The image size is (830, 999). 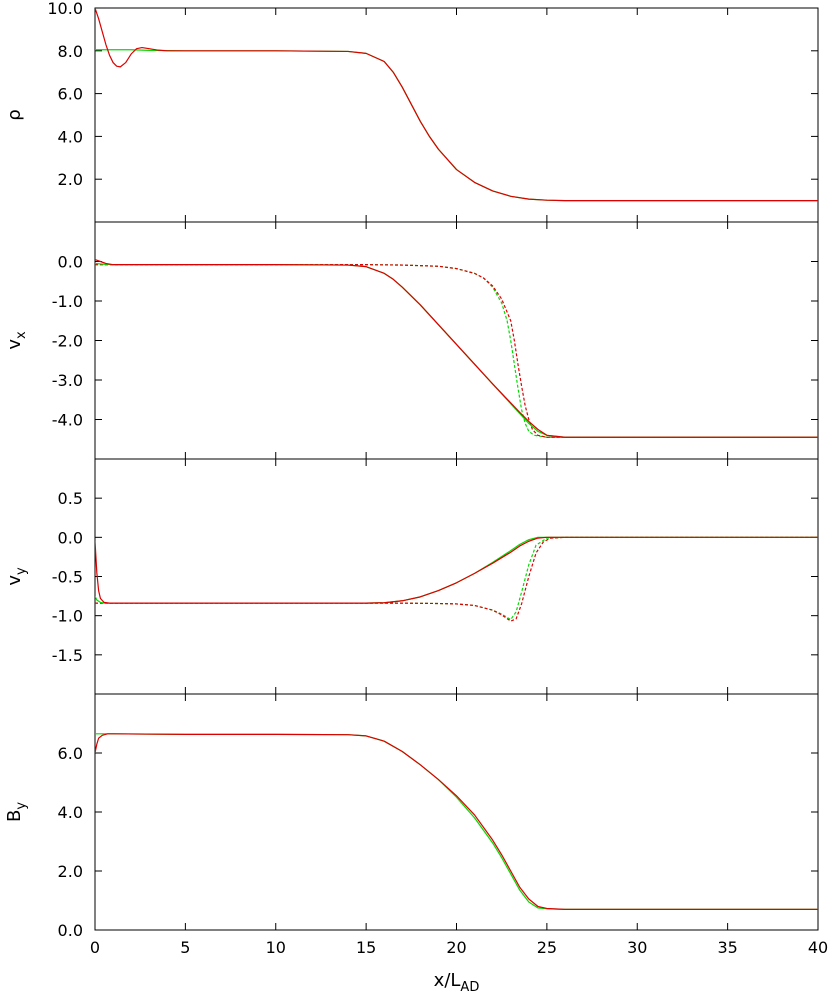 I want to click on ytick-label-vx: -4.0, so click(x=67, y=420).